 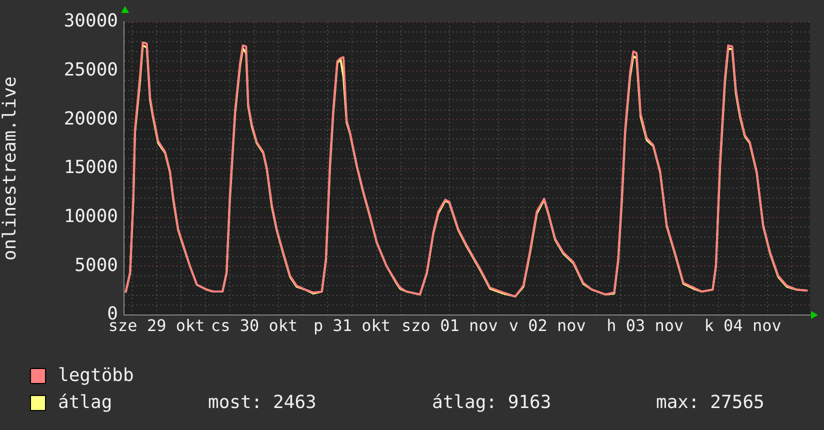 I want to click on y-tick-label: 15000, so click(x=91, y=167).